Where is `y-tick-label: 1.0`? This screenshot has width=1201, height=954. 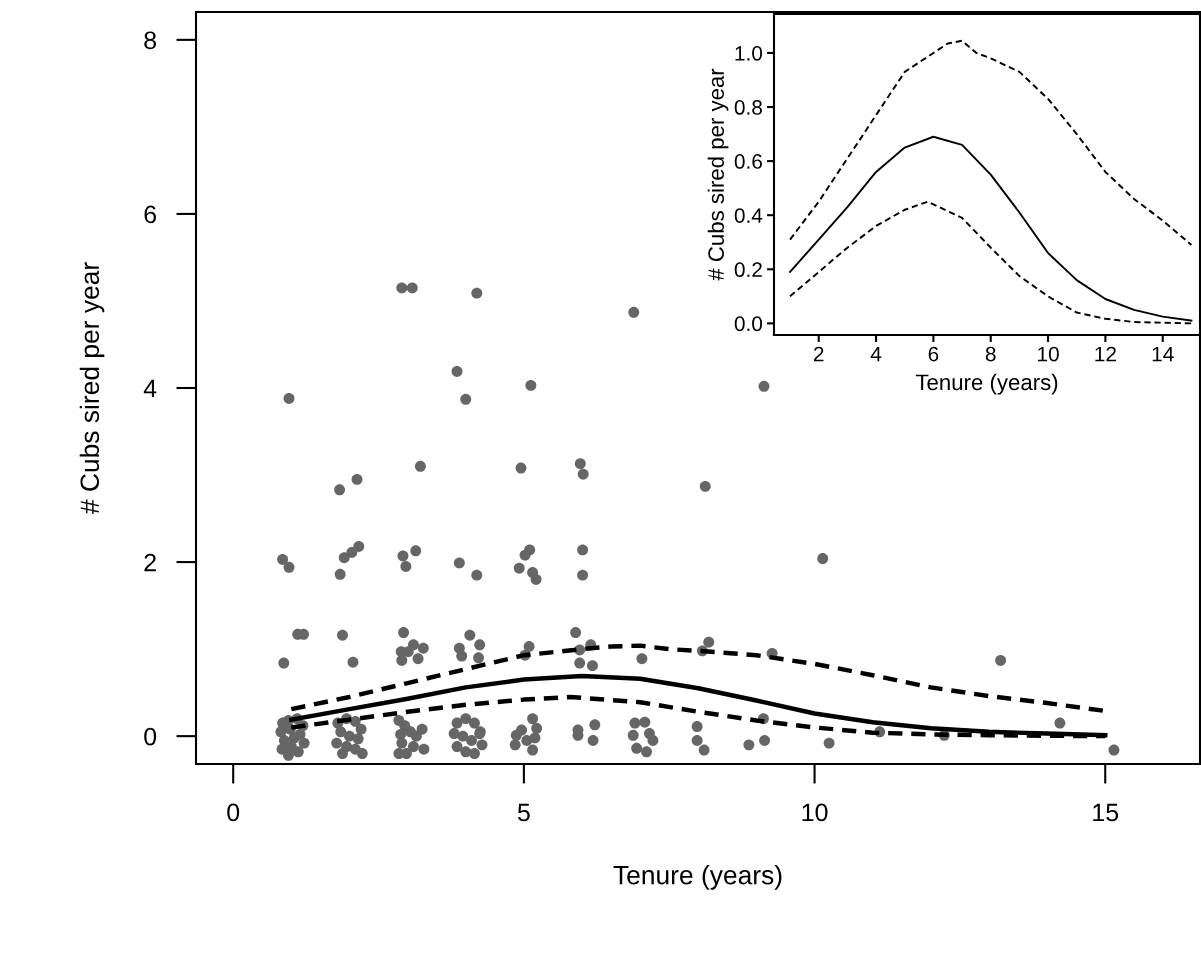
y-tick-label: 1.0 is located at coordinates (749, 53).